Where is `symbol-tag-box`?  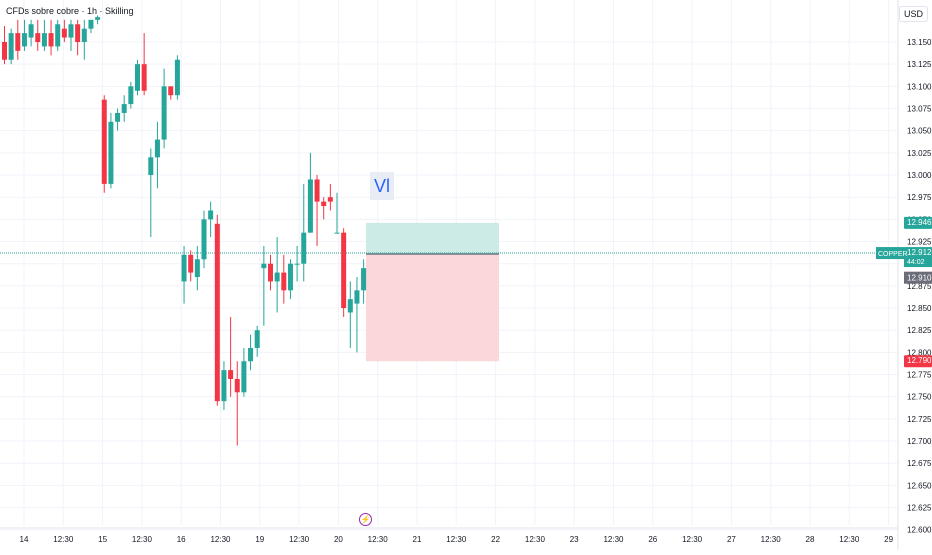 symbol-tag-box is located at coordinates (890, 253).